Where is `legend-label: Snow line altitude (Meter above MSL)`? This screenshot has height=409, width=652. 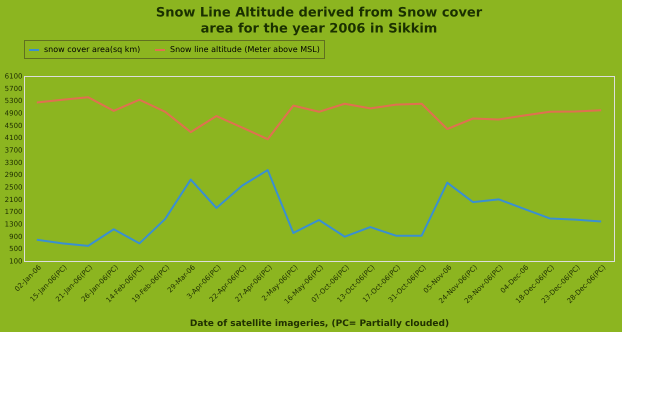 legend-label: Snow line altitude (Meter above MSL) is located at coordinates (245, 49).